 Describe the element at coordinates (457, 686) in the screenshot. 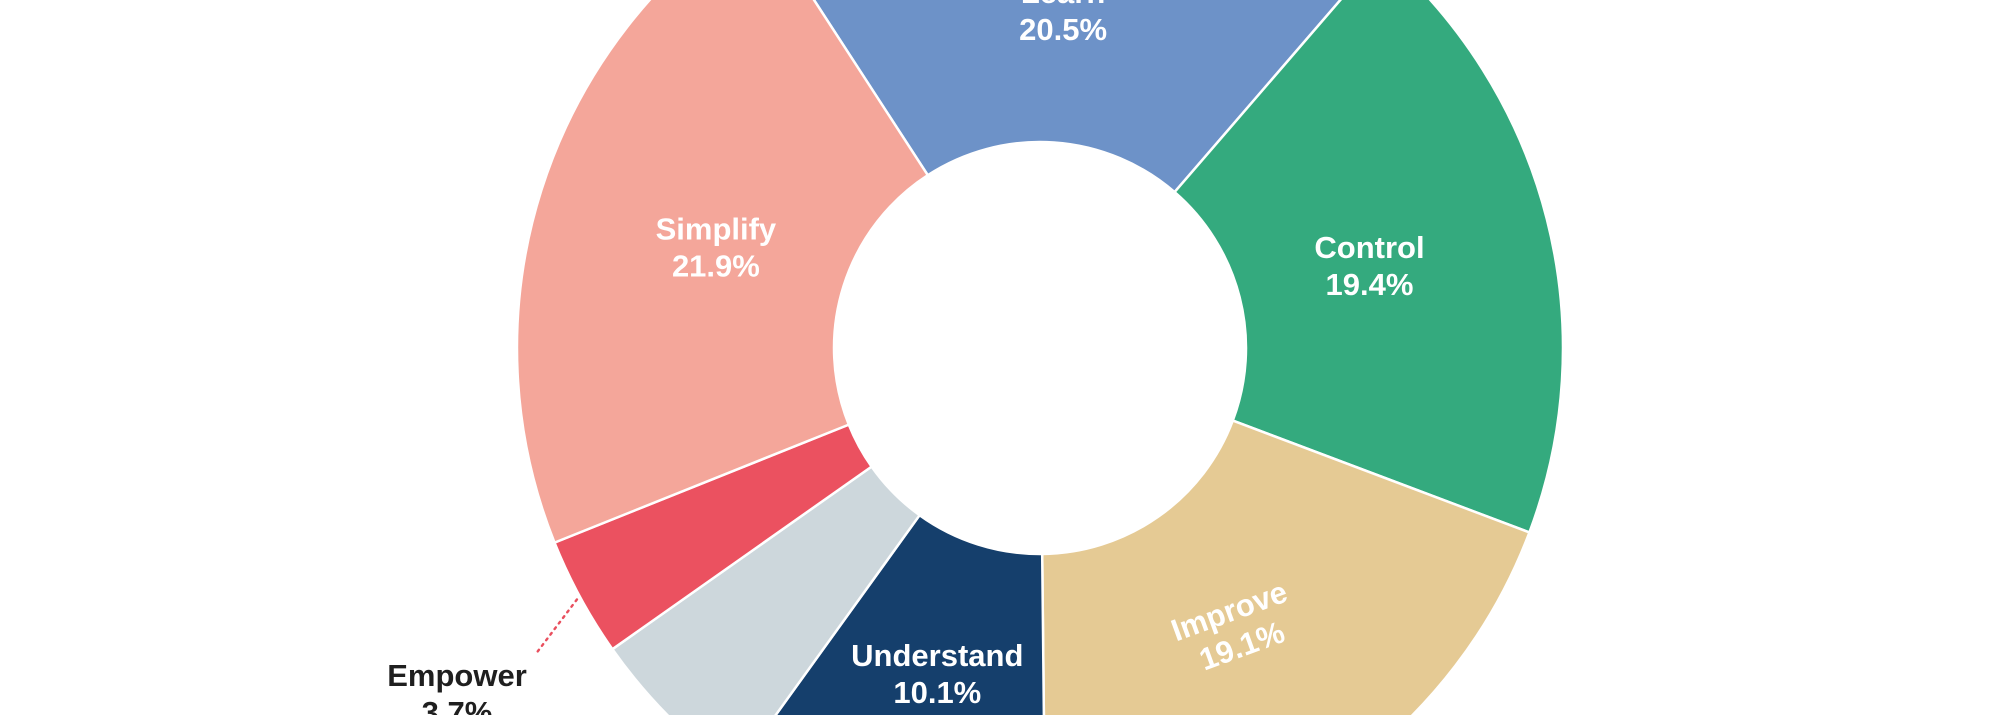

I see `slice-label-empower: Empower 3.7%` at that location.